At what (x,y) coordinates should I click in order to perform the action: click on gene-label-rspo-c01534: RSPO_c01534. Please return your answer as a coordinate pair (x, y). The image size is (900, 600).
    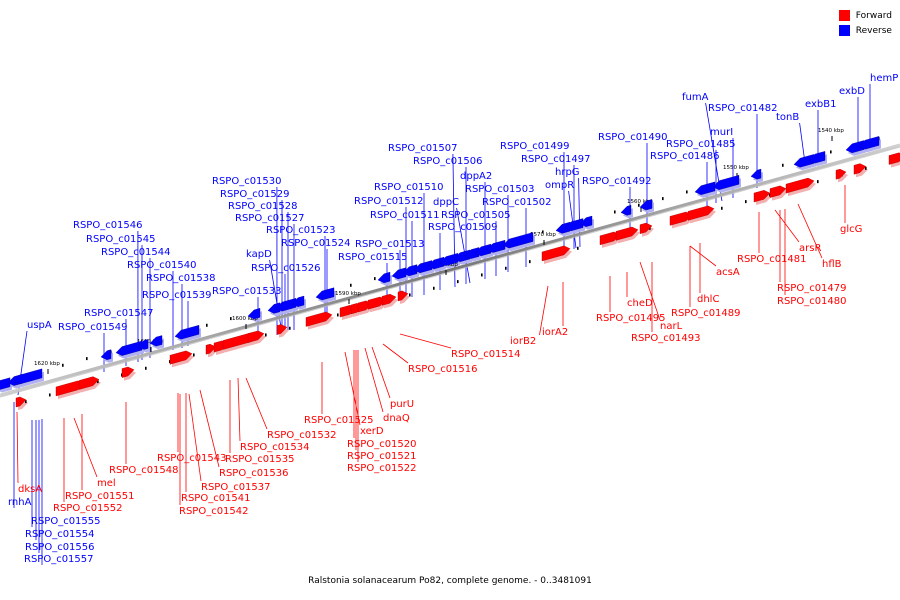
    Looking at the image, I should click on (275, 447).